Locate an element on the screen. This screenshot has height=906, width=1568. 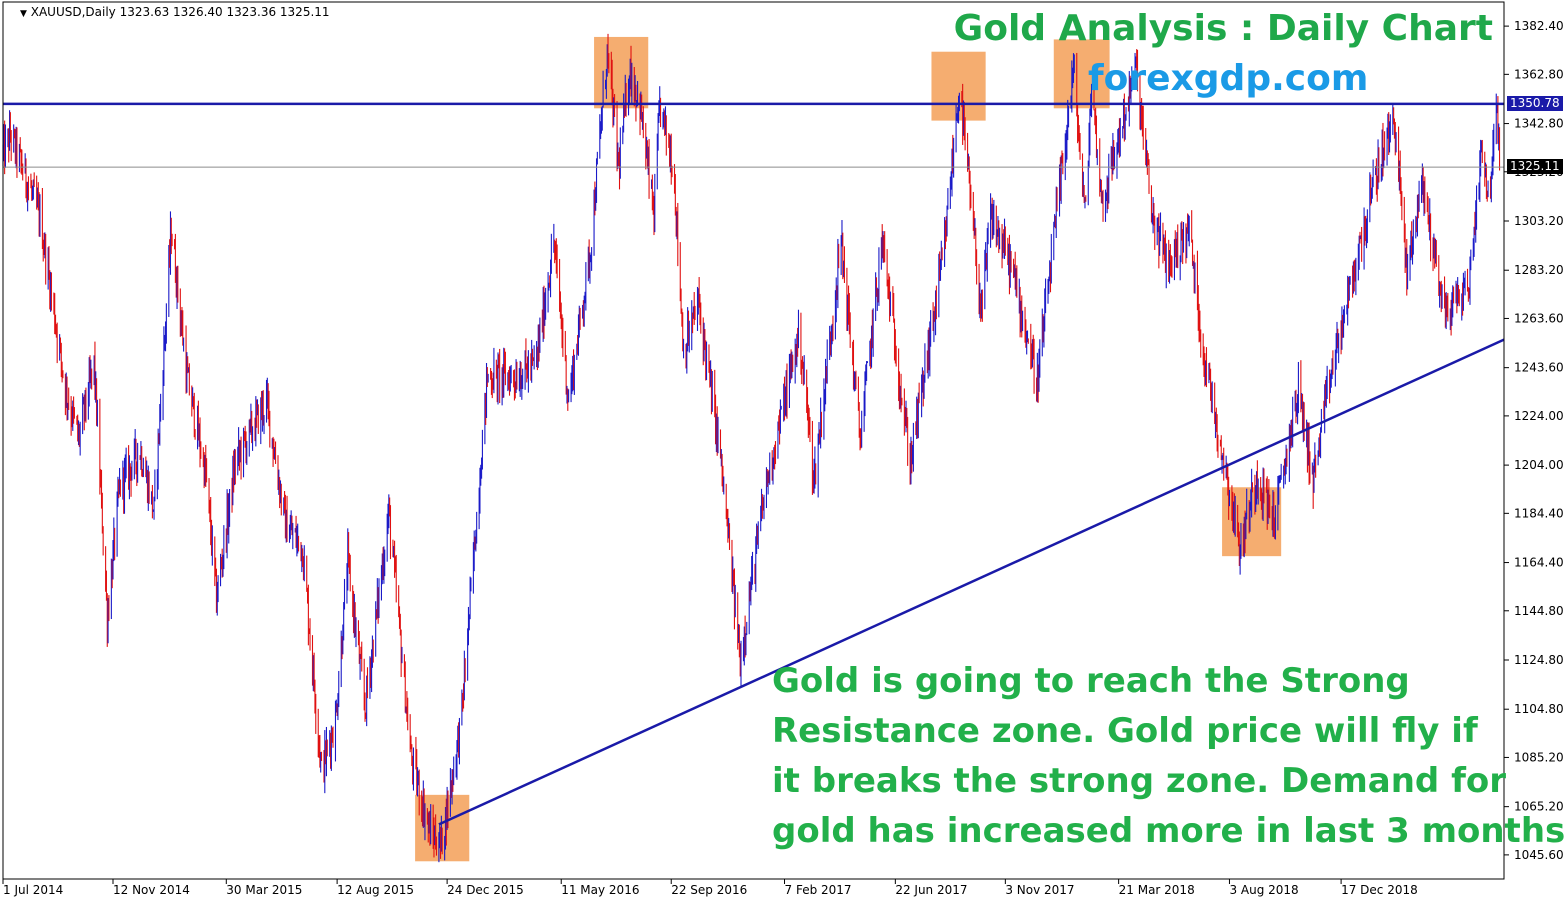
annotation-line: Gold is going to reach the Strong is located at coordinates (1091, 681).